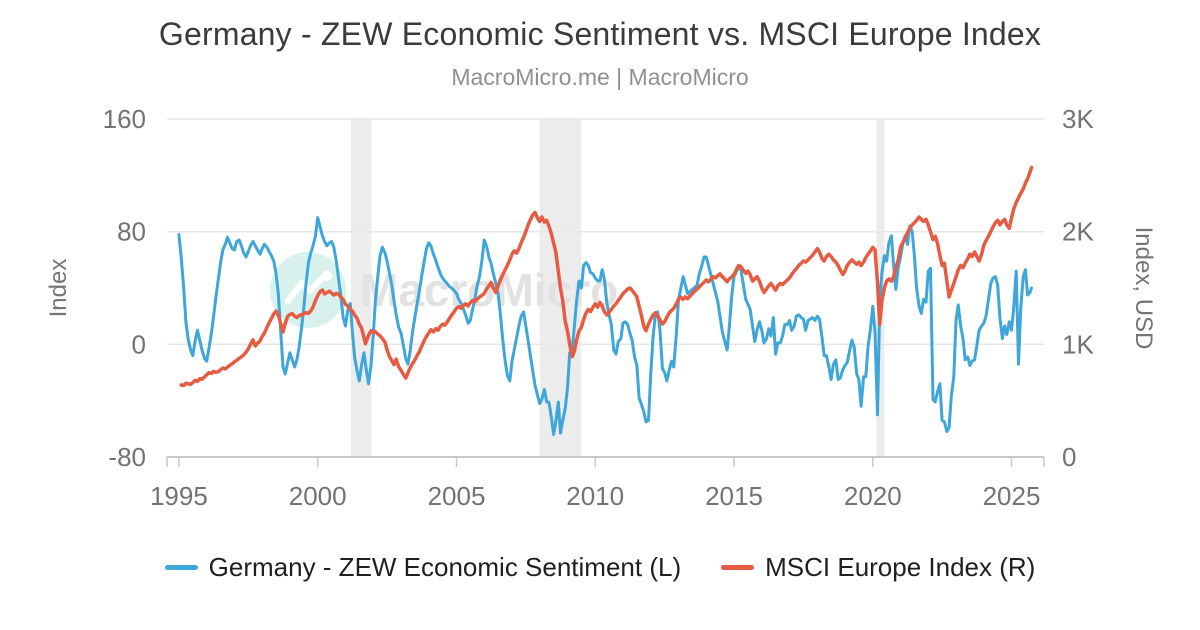  I want to click on zew-legend-dash-icon, so click(181, 567).